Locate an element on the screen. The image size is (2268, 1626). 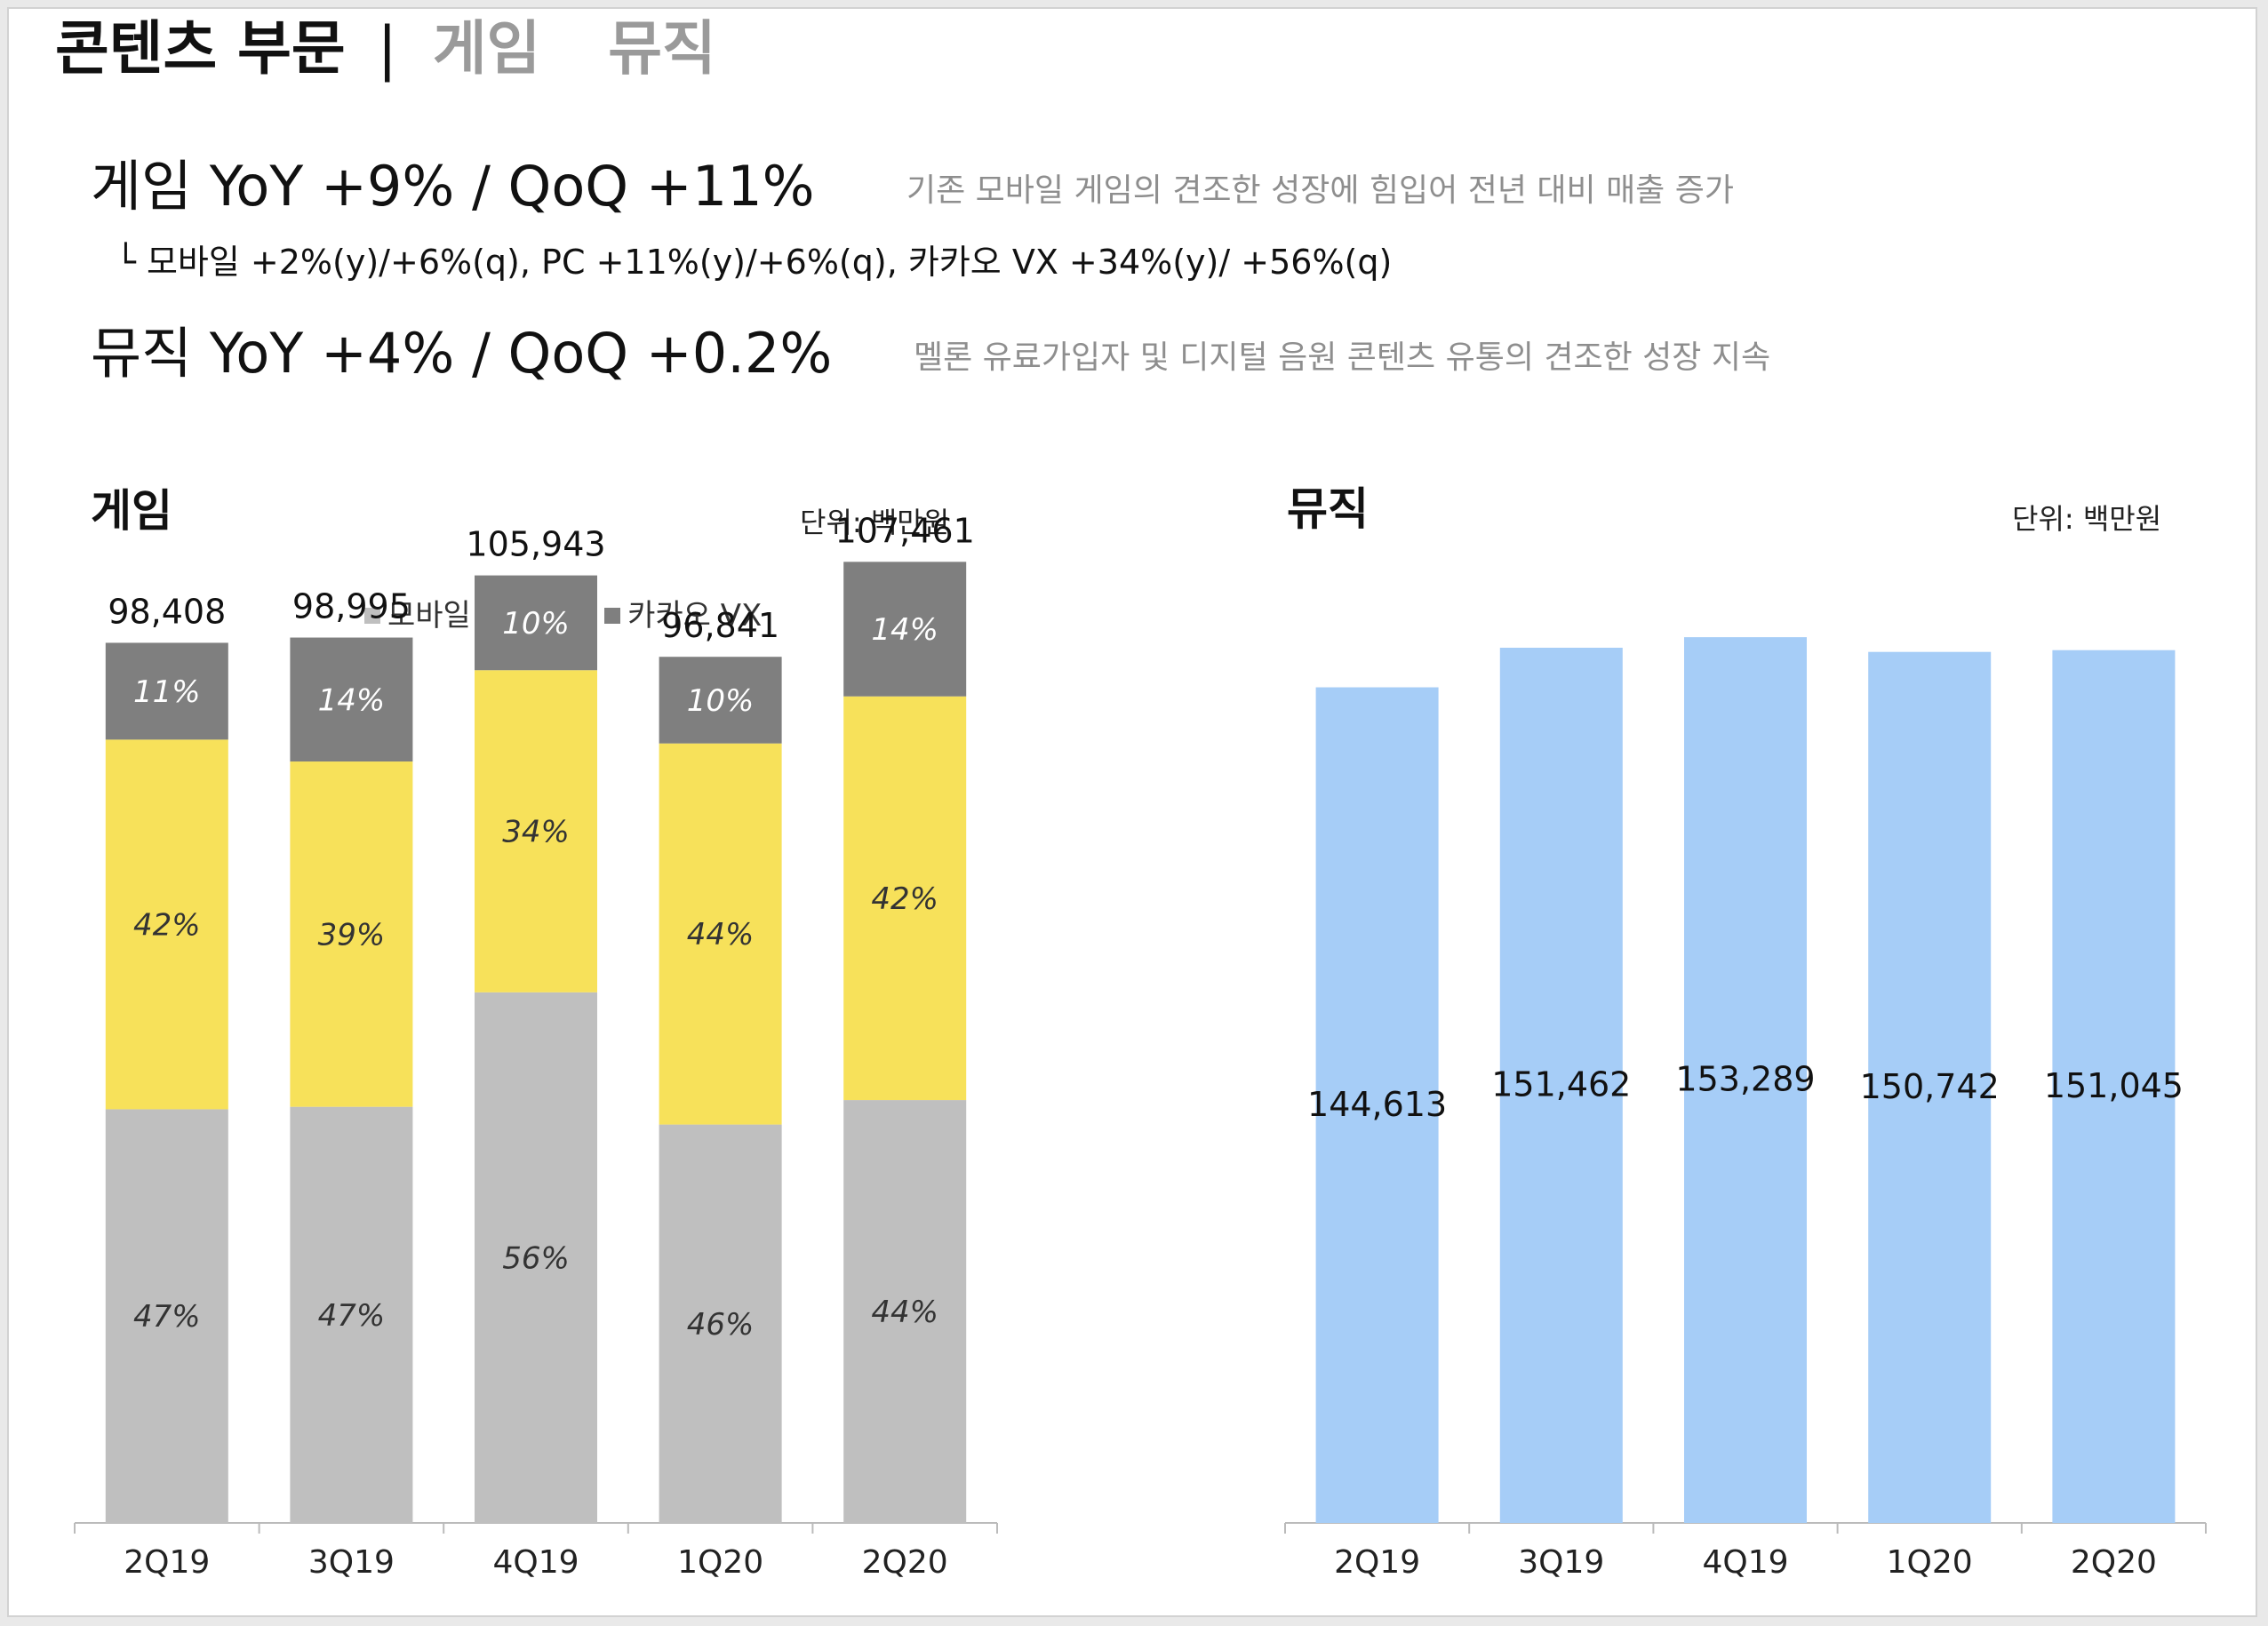
game-total-label: 105,943 is located at coordinates (535, 545).